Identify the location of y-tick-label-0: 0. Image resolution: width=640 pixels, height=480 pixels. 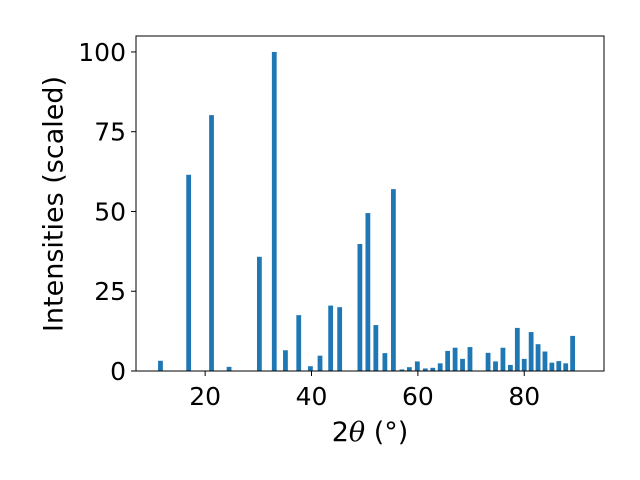
(118, 371).